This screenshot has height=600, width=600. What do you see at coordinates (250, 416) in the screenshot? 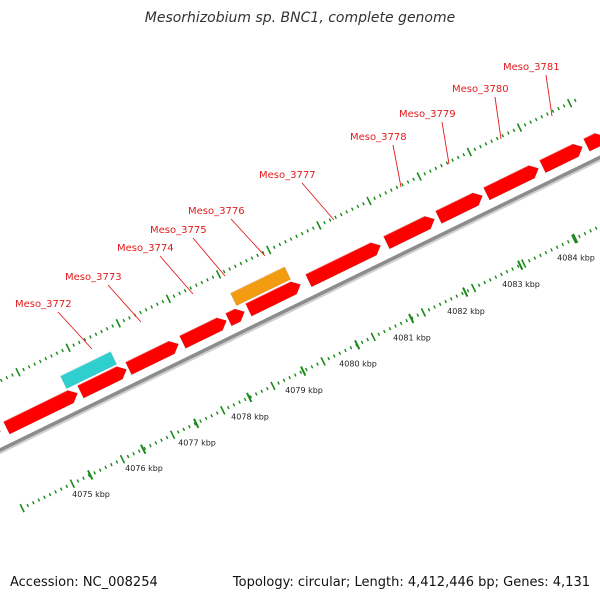
I see `ruler-tick-label: 4078 kbp` at bounding box center [250, 416].